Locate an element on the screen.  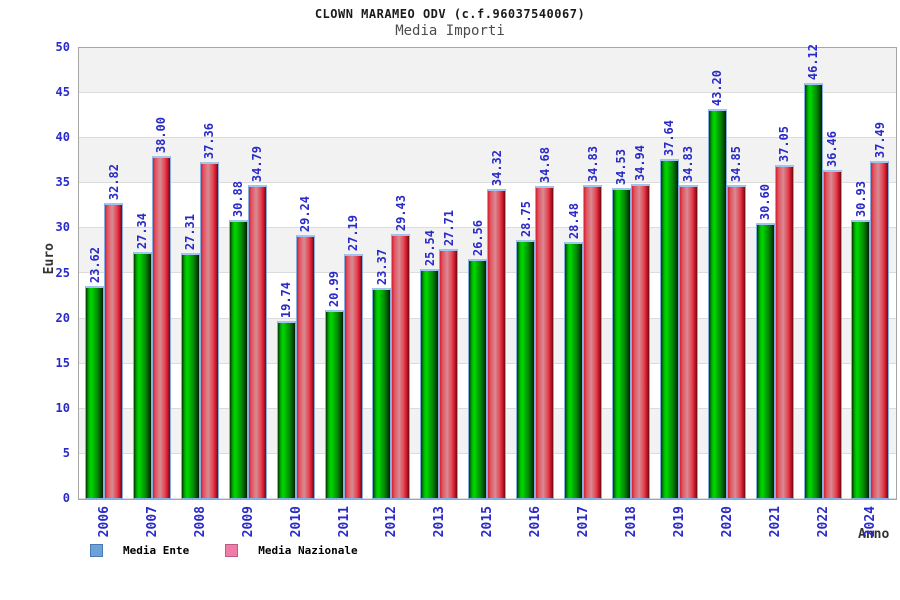
bar-media-ente-2020 is located at coordinates (717, 304).